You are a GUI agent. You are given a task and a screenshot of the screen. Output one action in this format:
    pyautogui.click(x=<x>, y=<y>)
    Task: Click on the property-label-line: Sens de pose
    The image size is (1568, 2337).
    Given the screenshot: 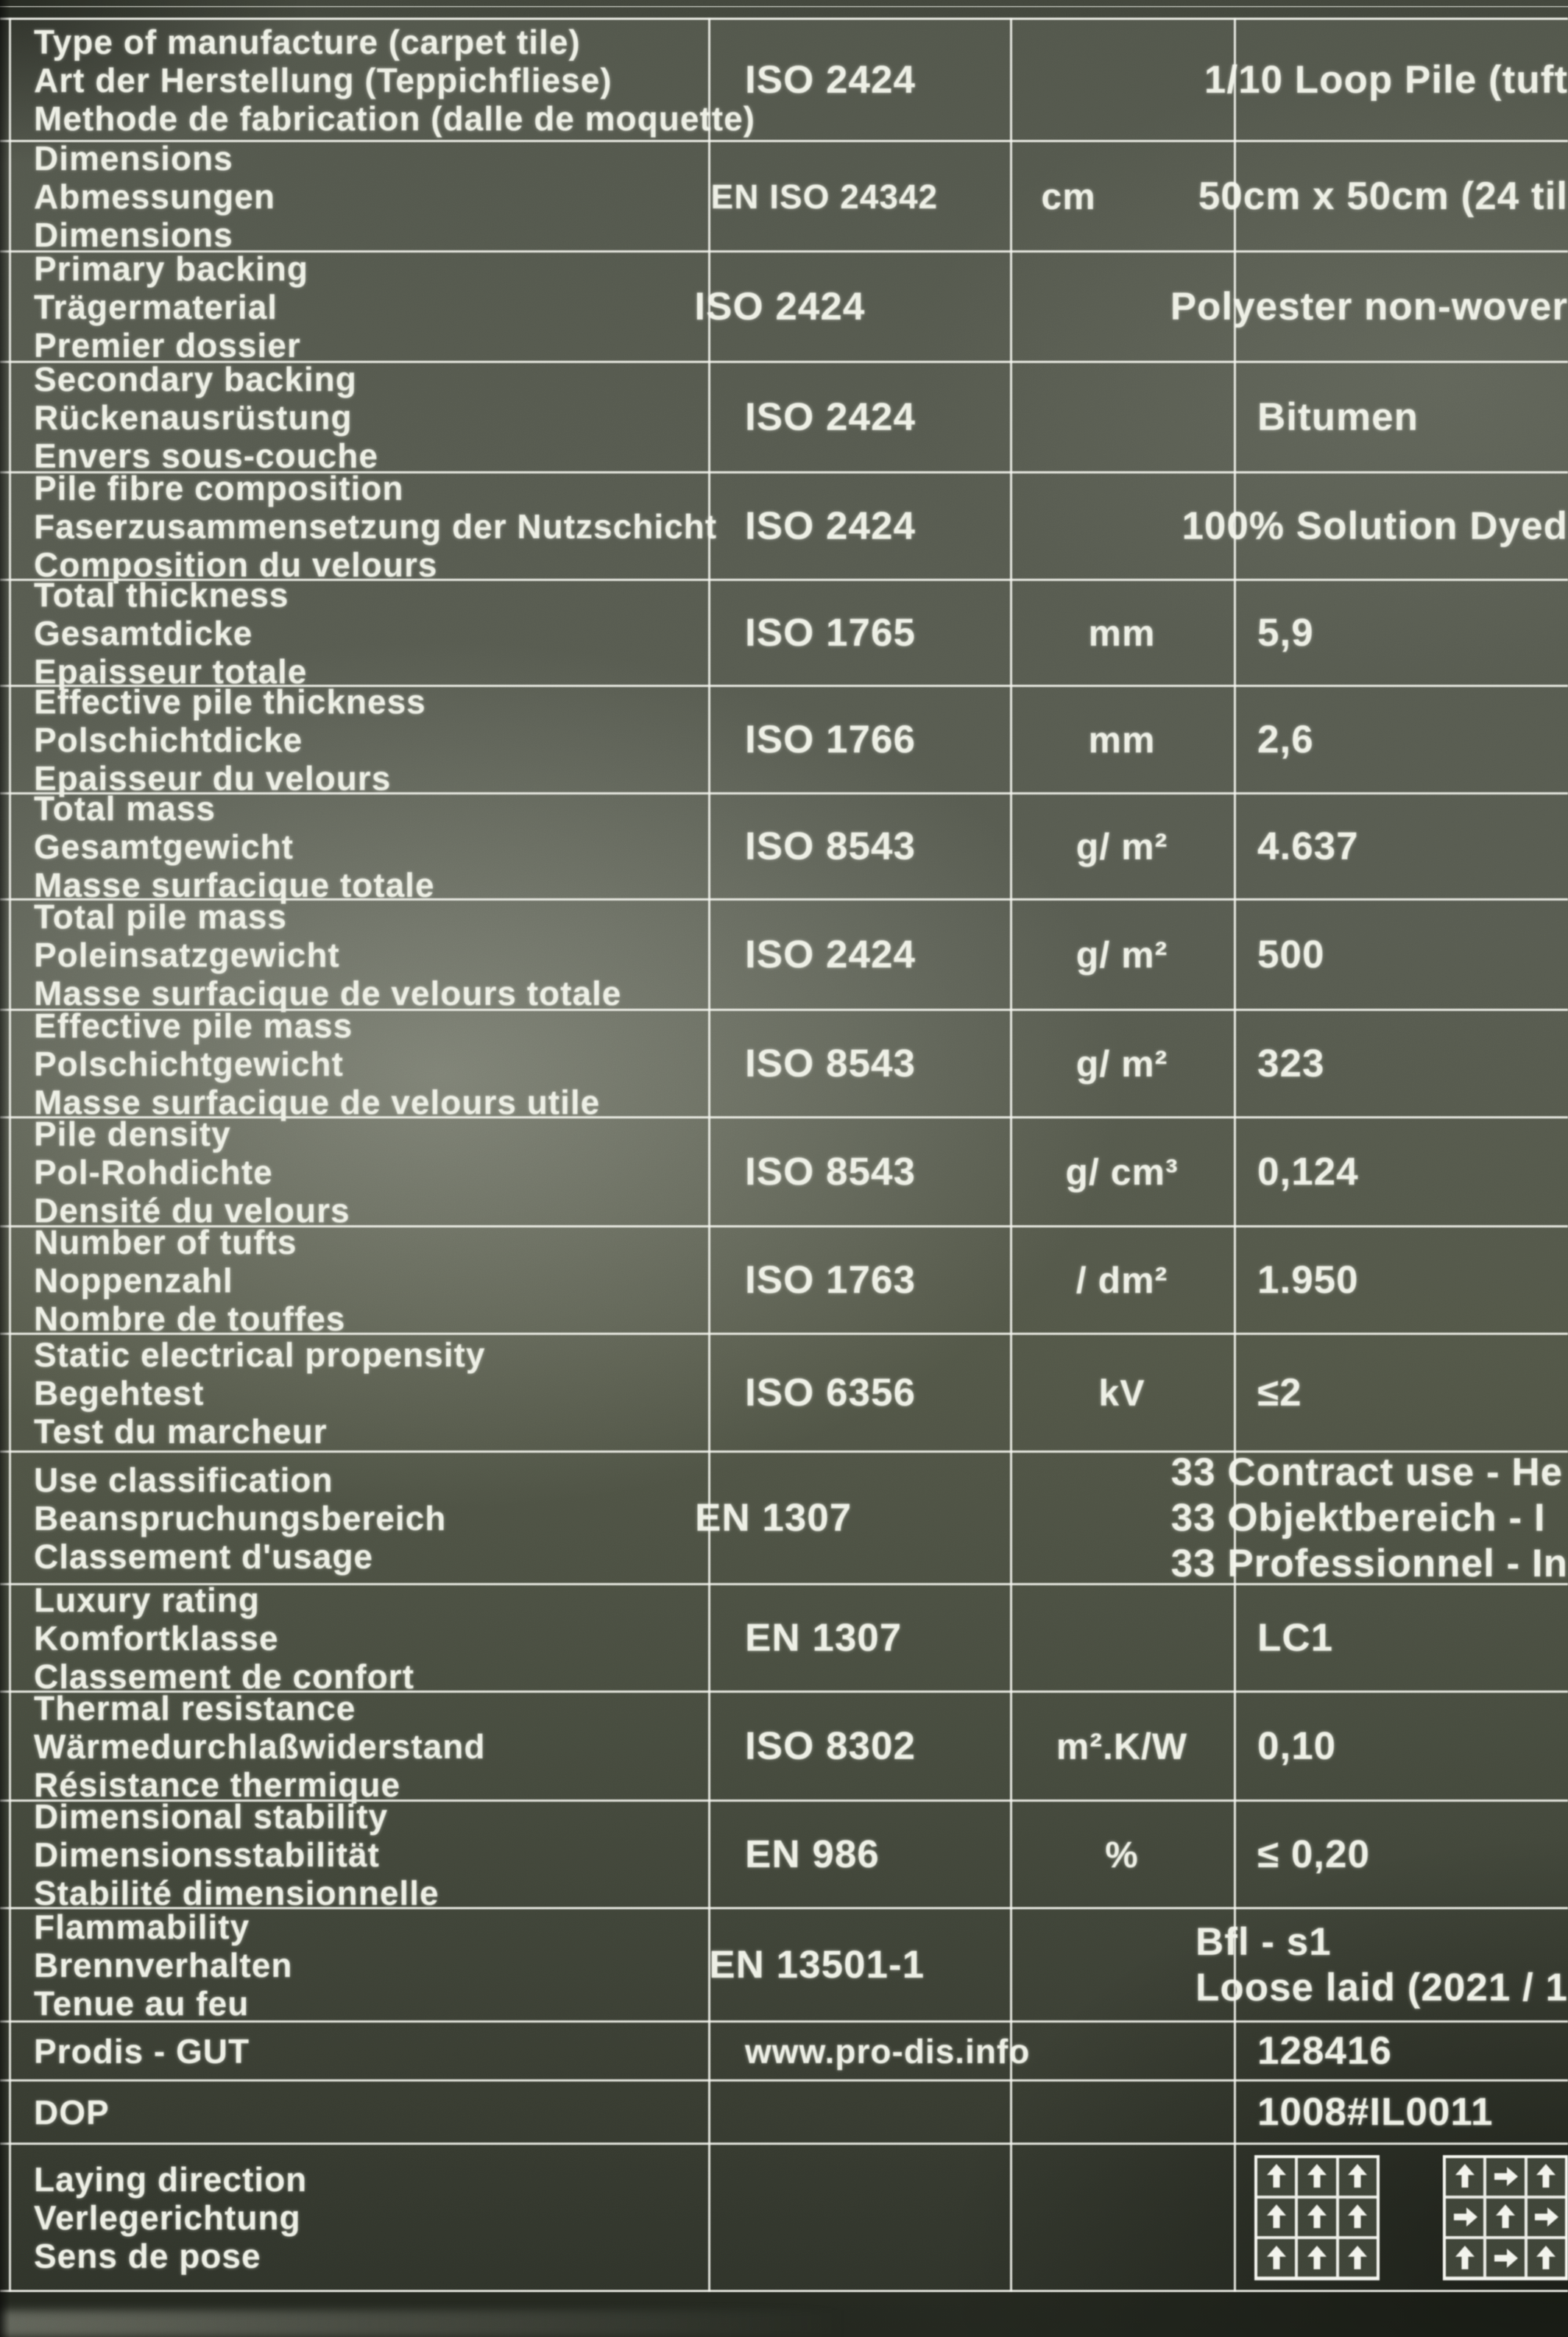 What is the action you would take?
    pyautogui.click(x=147, y=2255)
    